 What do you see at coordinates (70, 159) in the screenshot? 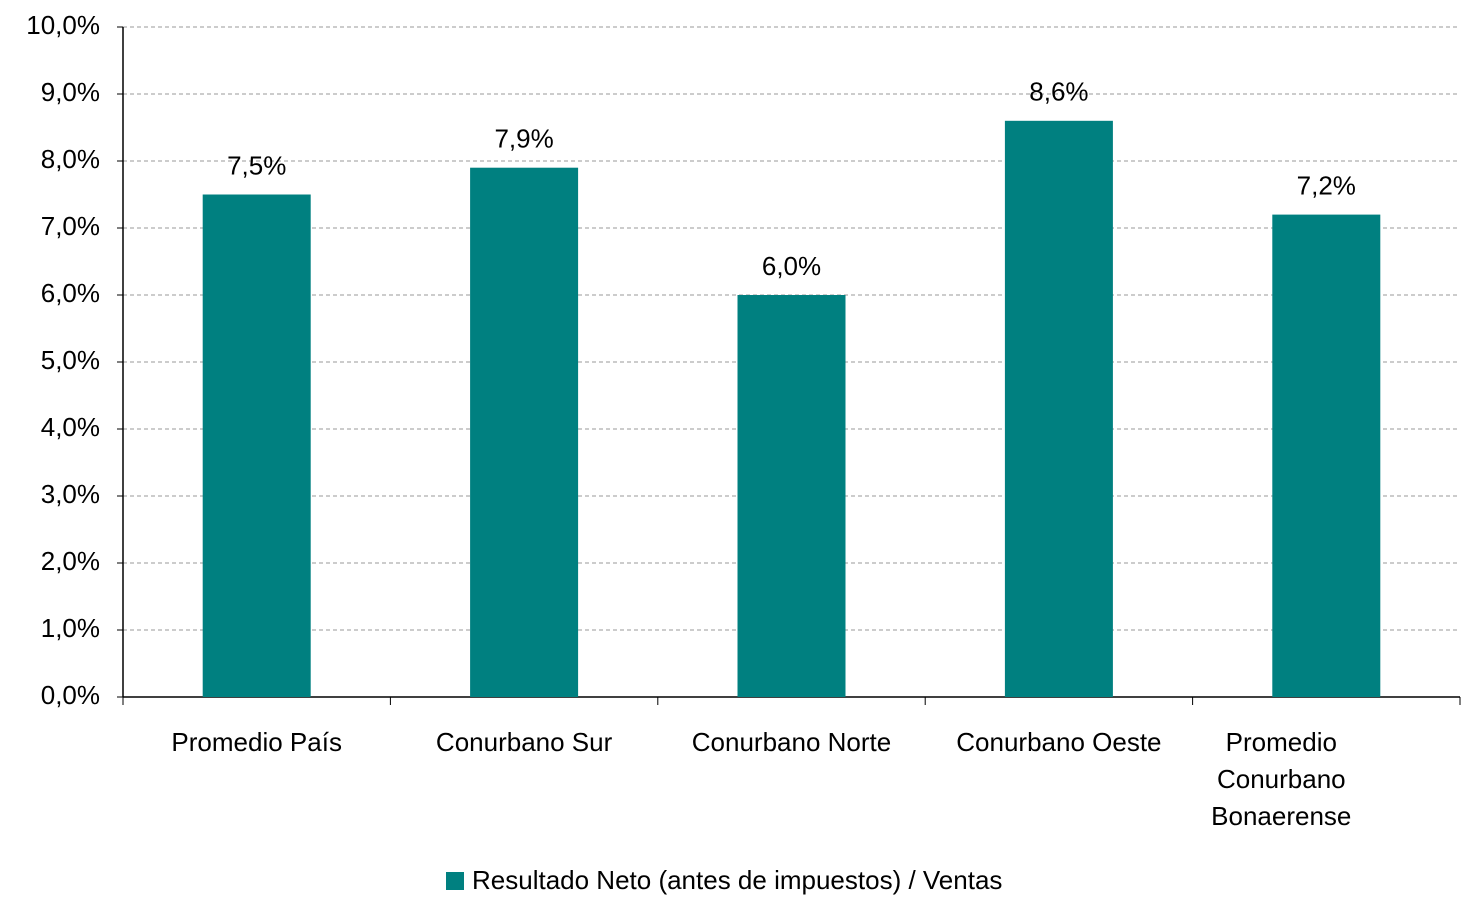
I see `y-tick-label: 8,0%` at bounding box center [70, 159].